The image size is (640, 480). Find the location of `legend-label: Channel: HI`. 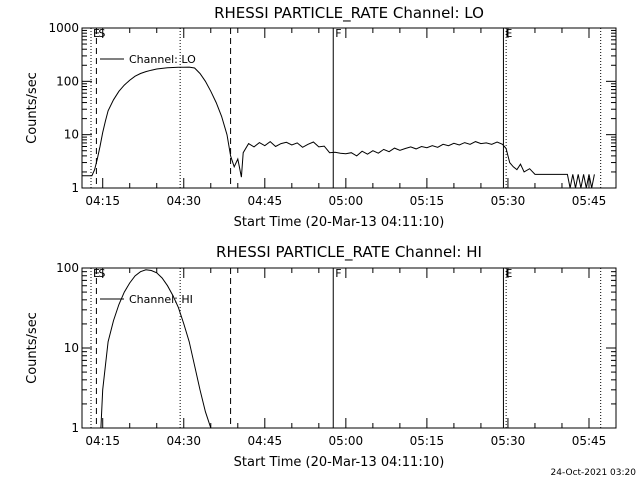

legend-label: Channel: HI is located at coordinates (161, 299).